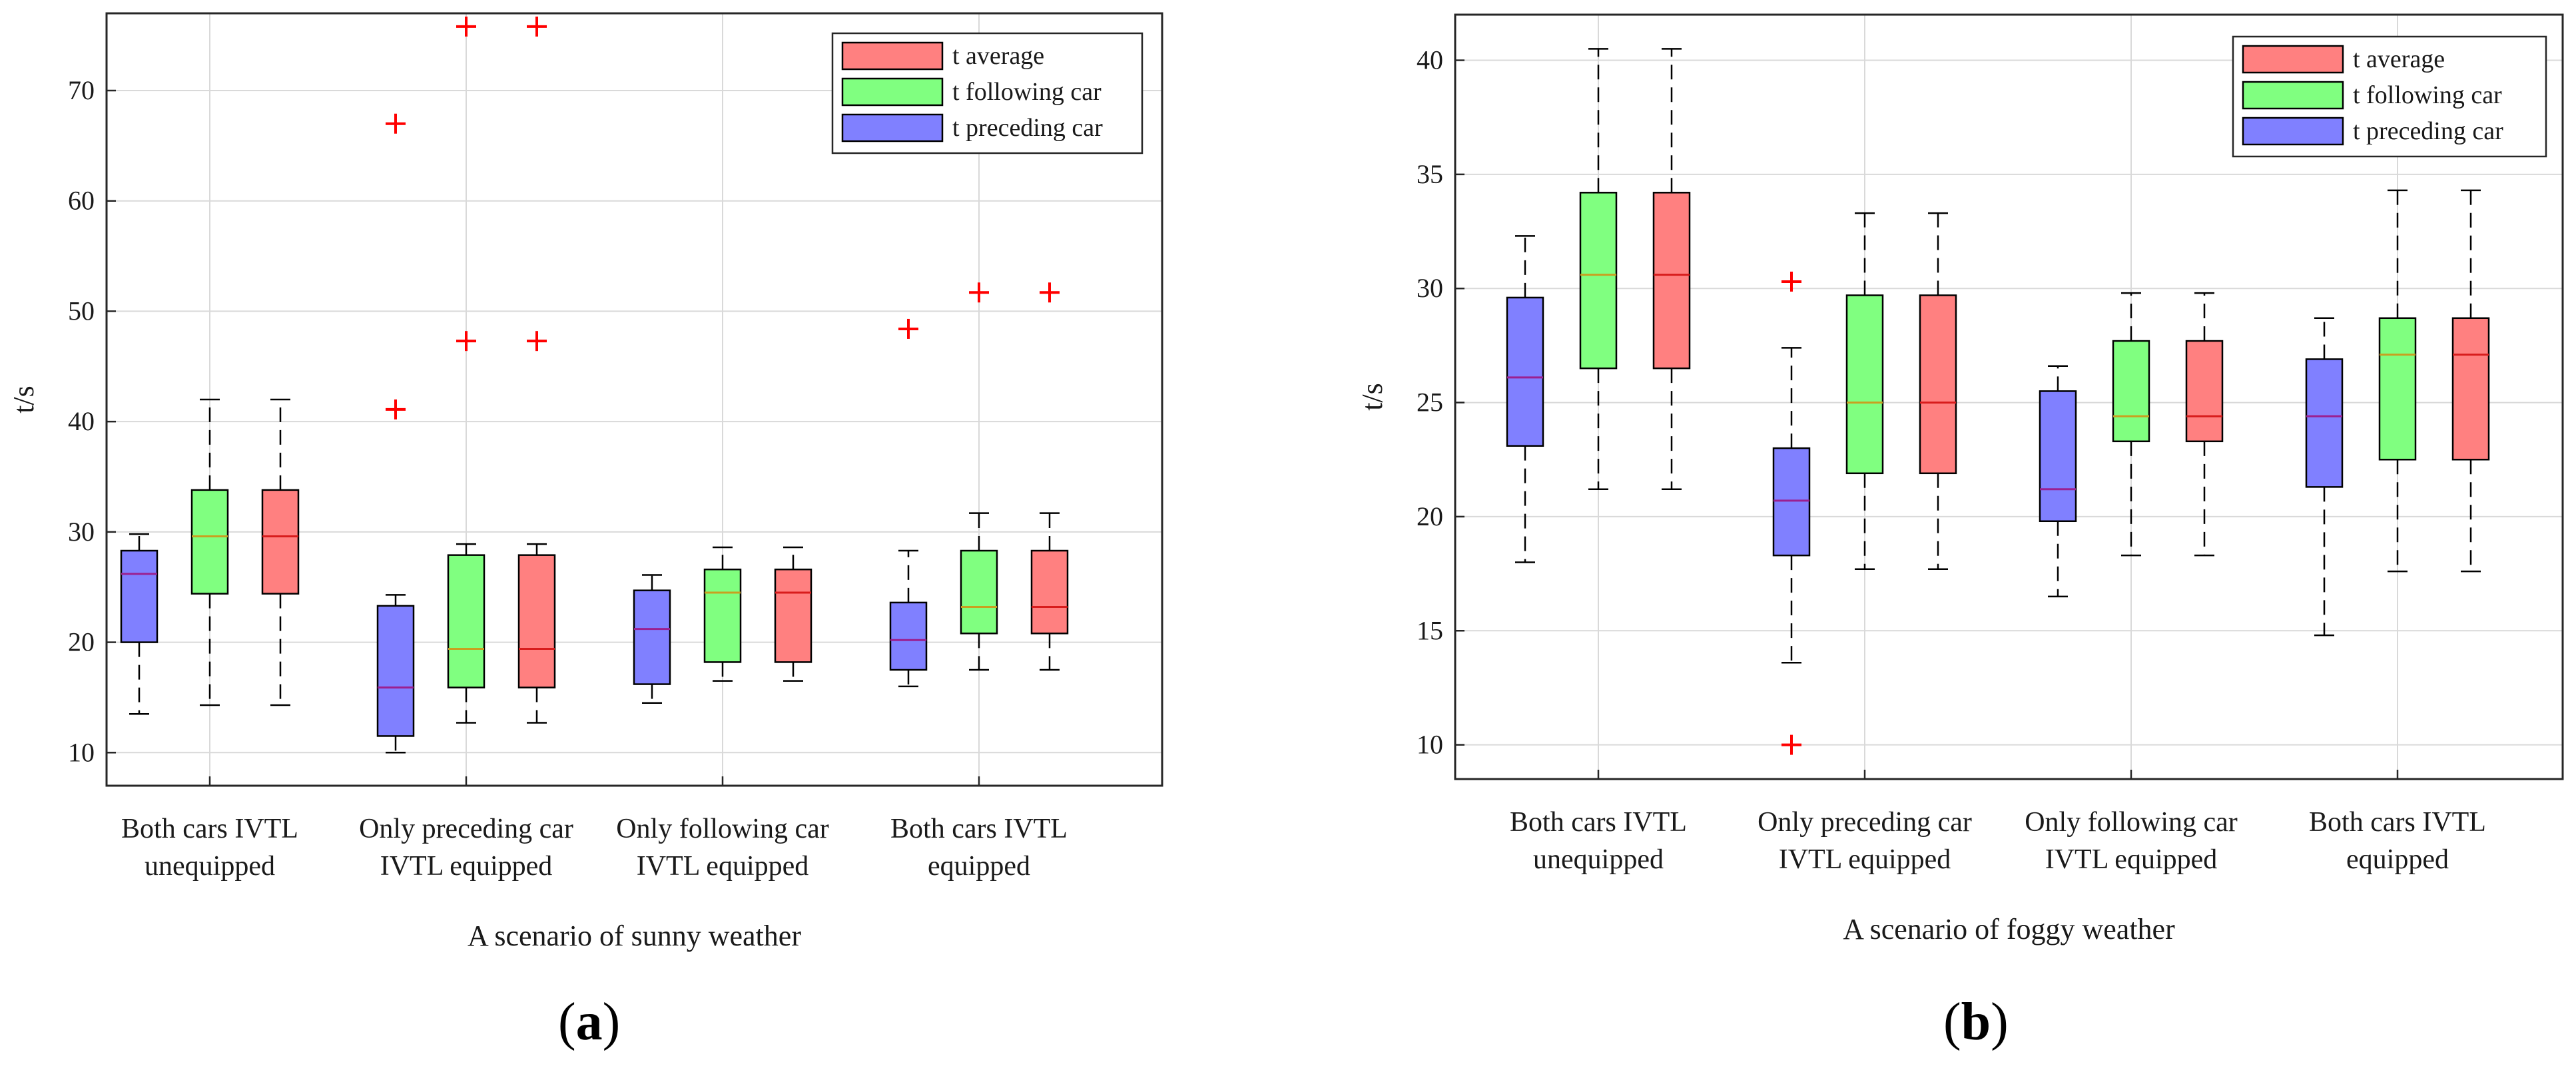  What do you see at coordinates (611, 1022) in the screenshot?
I see `panel-a-label-close: )` at bounding box center [611, 1022].